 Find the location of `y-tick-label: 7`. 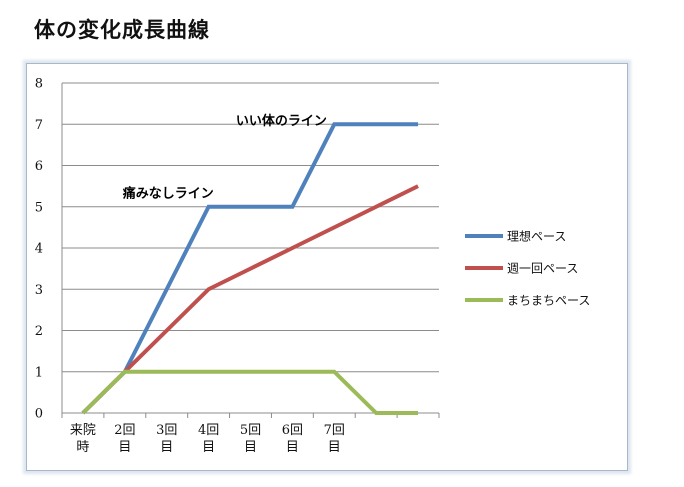

y-tick-label: 7 is located at coordinates (39, 125).